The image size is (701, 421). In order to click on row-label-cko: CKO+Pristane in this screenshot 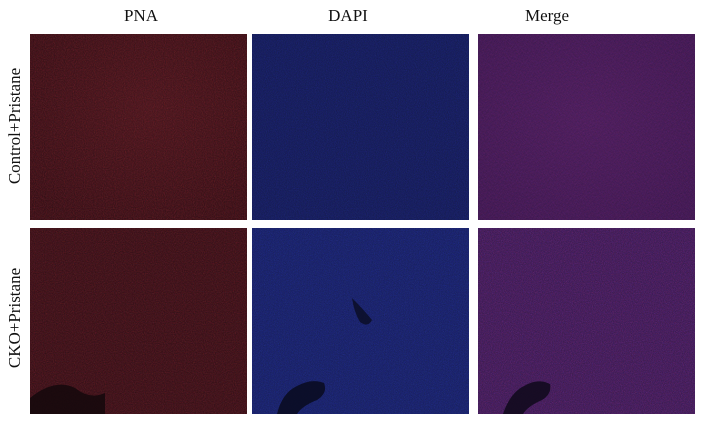, I will do `click(14, 318)`.